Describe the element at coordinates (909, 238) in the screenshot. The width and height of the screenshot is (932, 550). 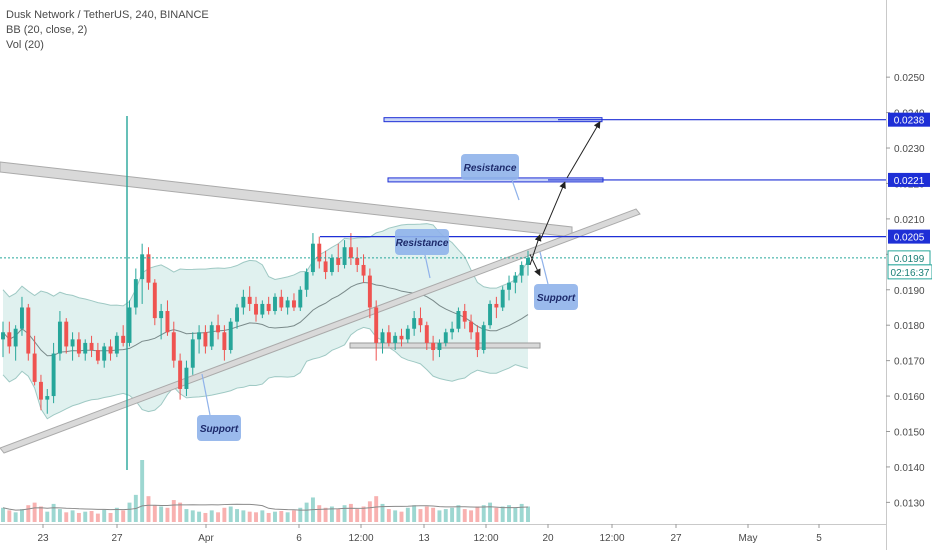
I see `price-tag-label: 0.0205` at that location.